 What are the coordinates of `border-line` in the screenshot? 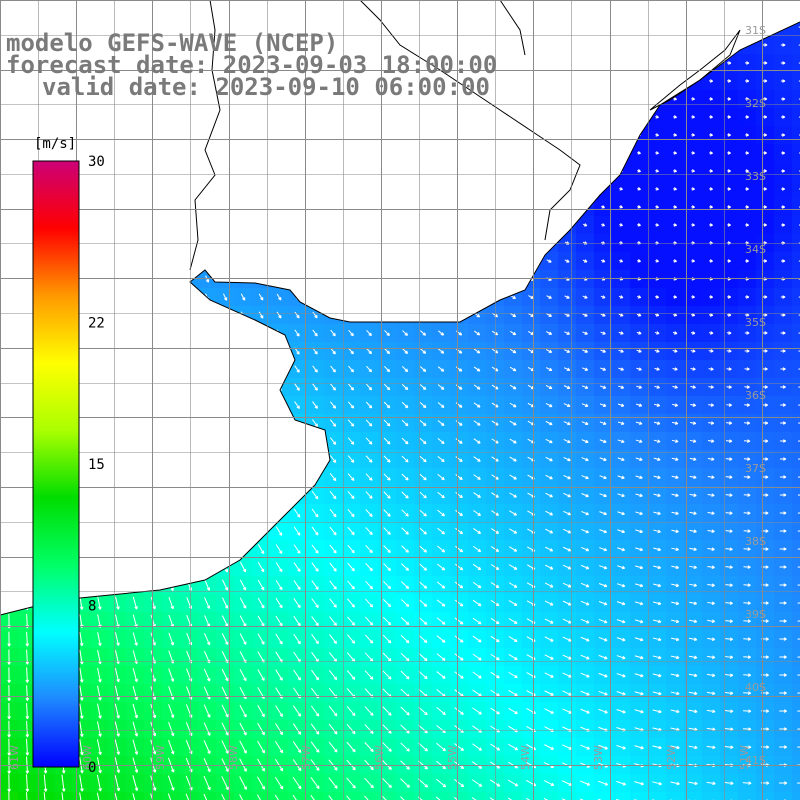 It's located at (512, 28).